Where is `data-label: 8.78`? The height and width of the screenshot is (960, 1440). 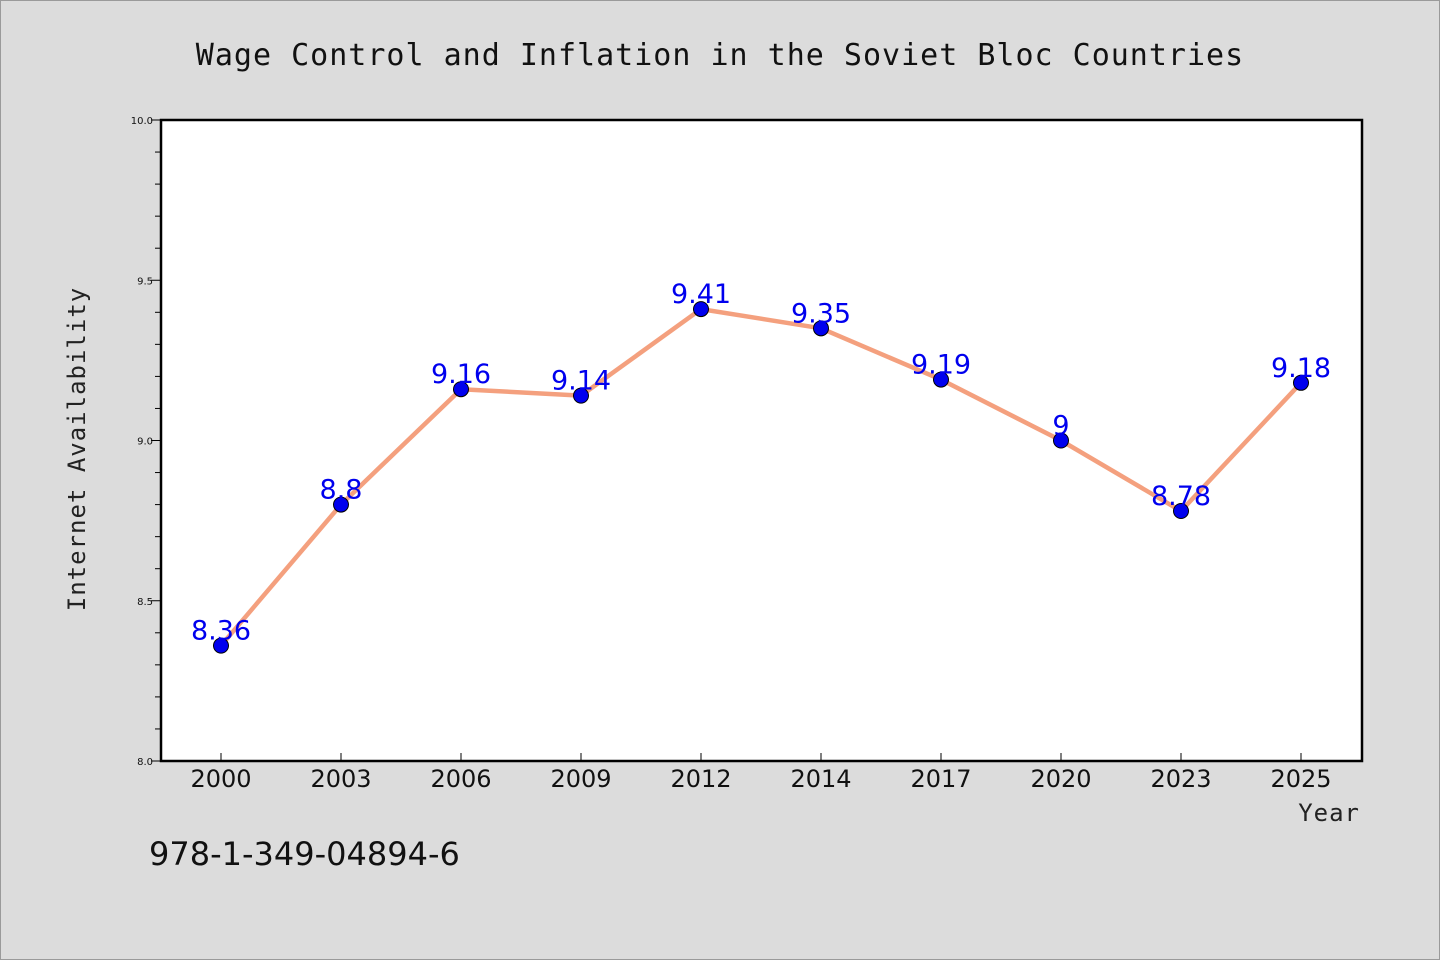 data-label: 8.78 is located at coordinates (1181, 496).